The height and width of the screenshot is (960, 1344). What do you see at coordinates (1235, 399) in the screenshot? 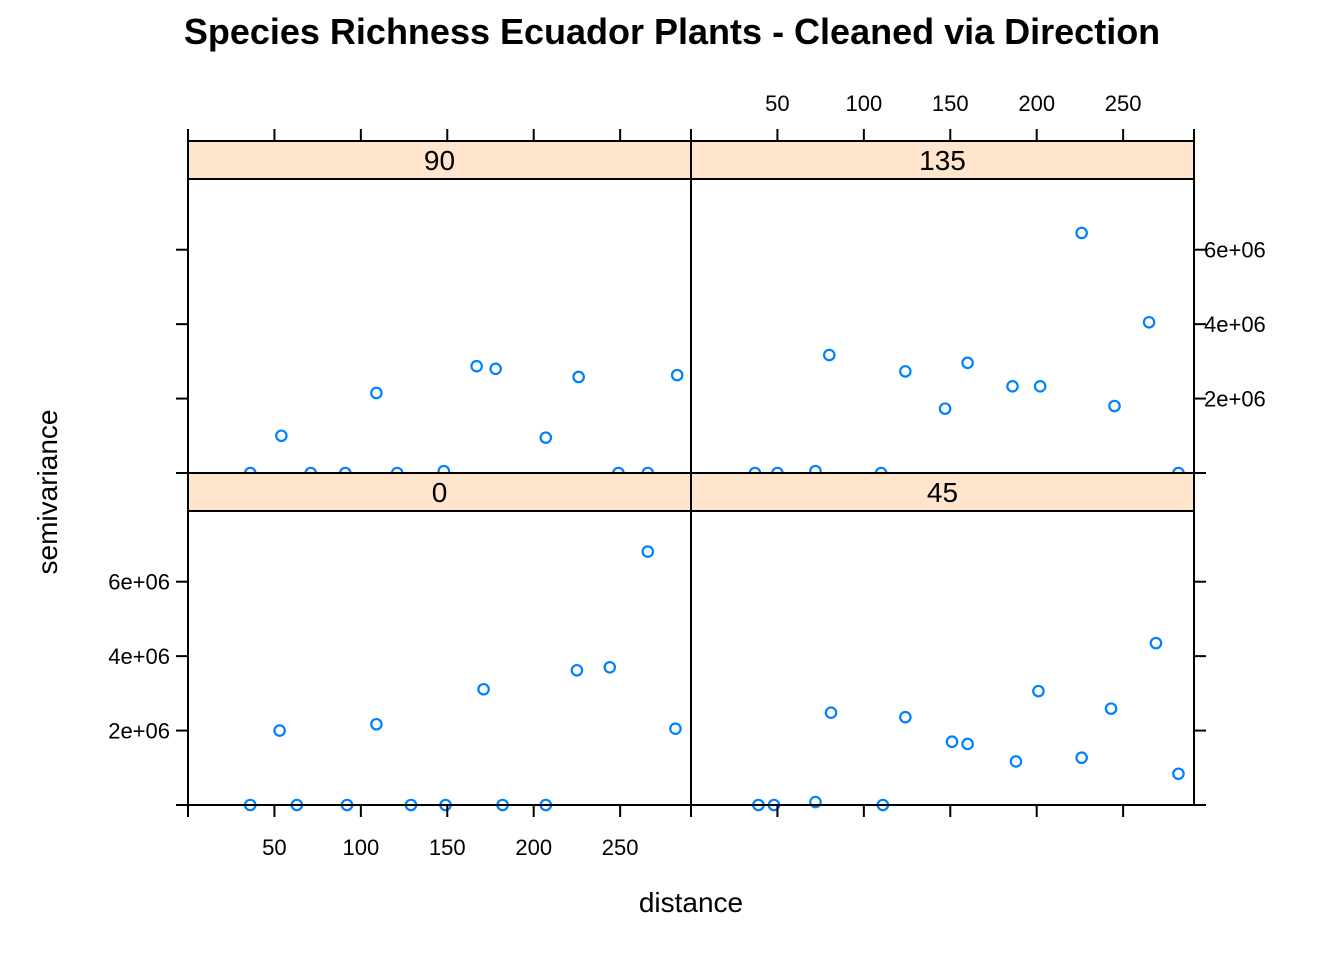
I see `y-tick-label-right-2e+06: 2e+06` at bounding box center [1235, 399].